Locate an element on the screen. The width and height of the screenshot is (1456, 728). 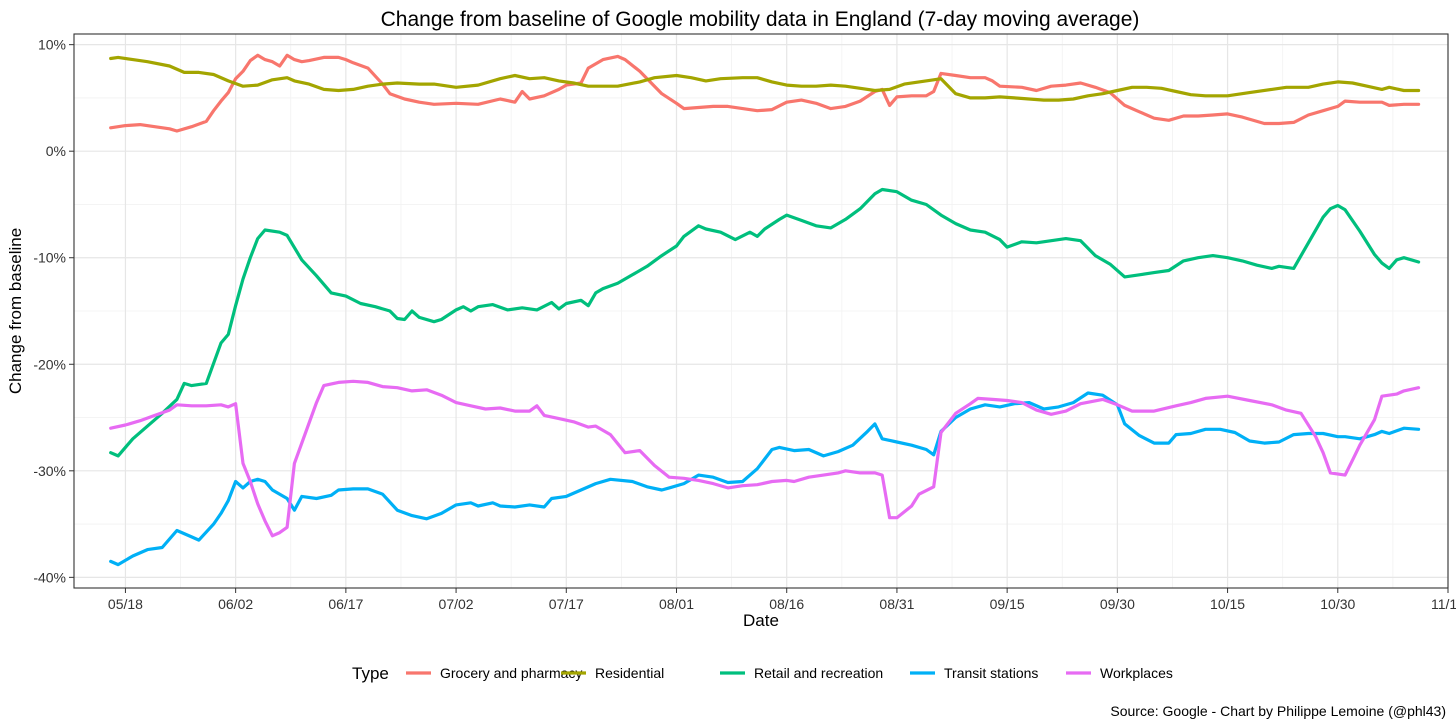
y-tick-label: -20% is located at coordinates (49, 364).